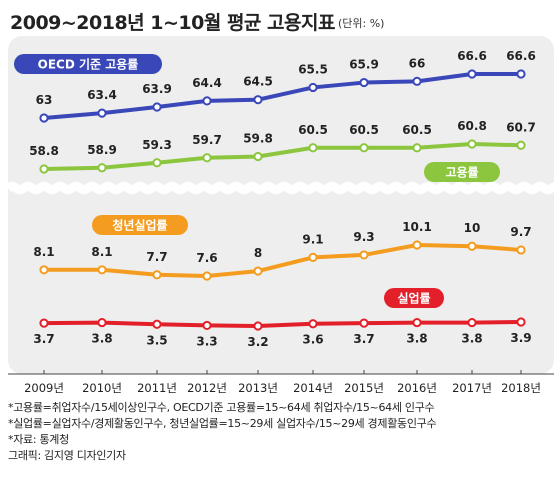 This screenshot has height=481, width=560. Describe the element at coordinates (157, 89) in the screenshot. I see `data-label: 63.9` at that location.